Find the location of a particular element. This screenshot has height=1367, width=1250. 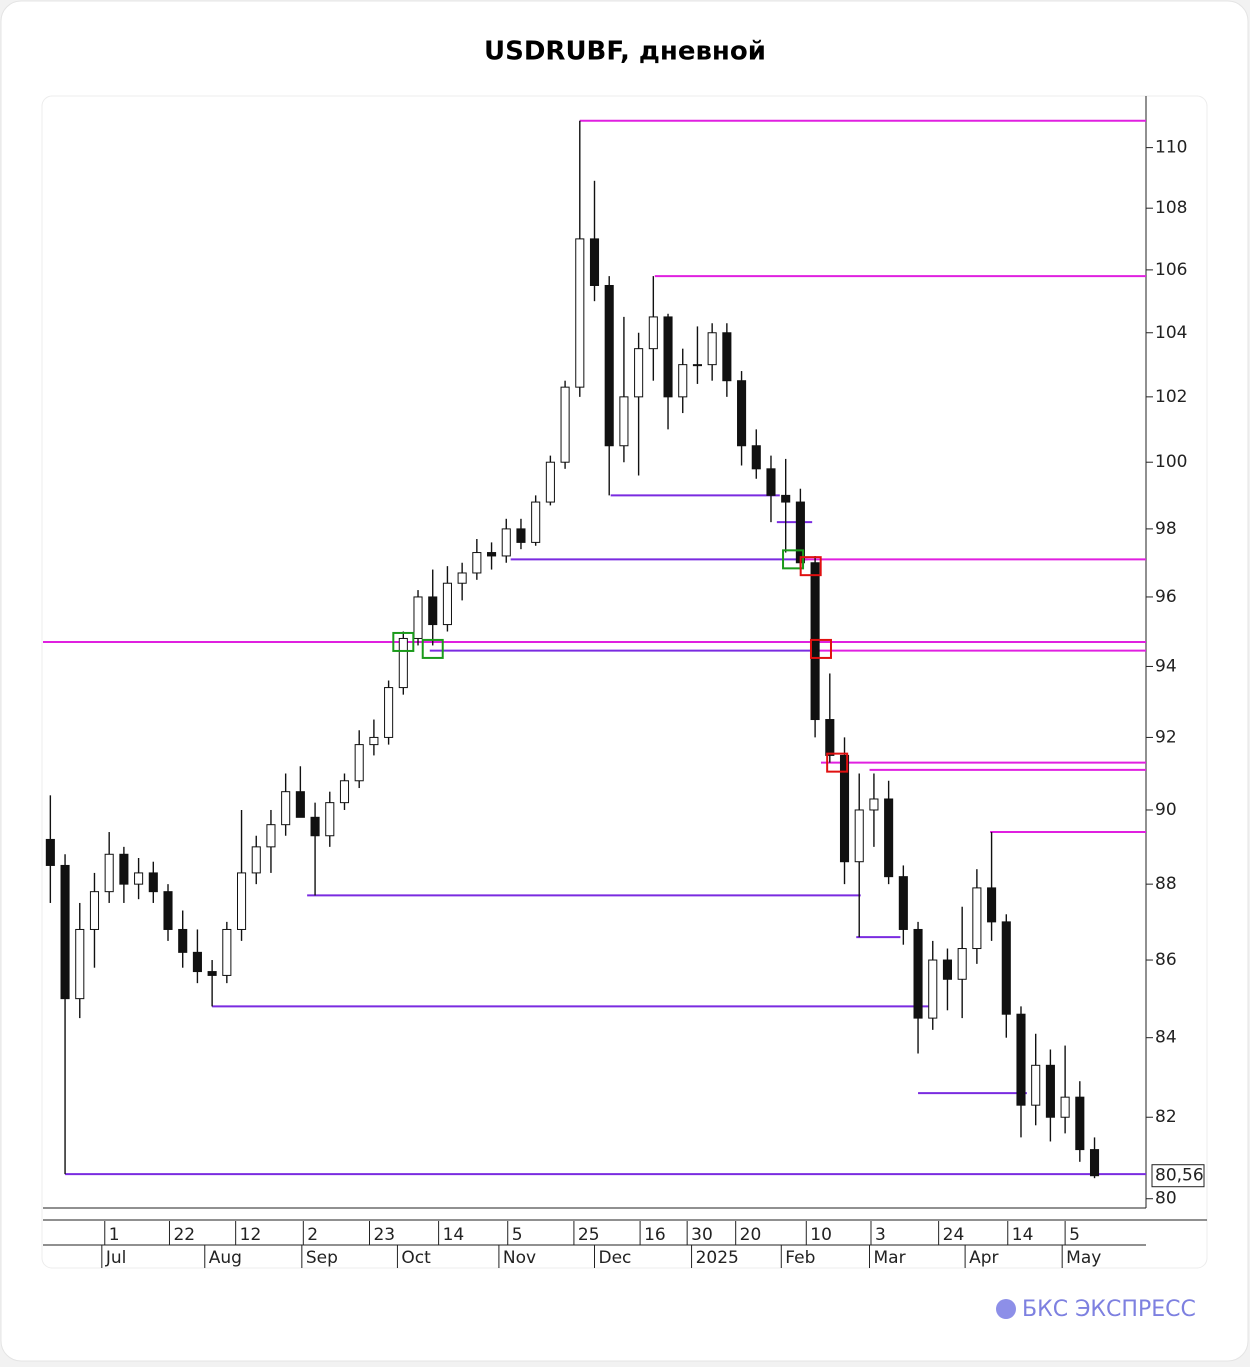

y-tick-label: 100 is located at coordinates (1171, 462).